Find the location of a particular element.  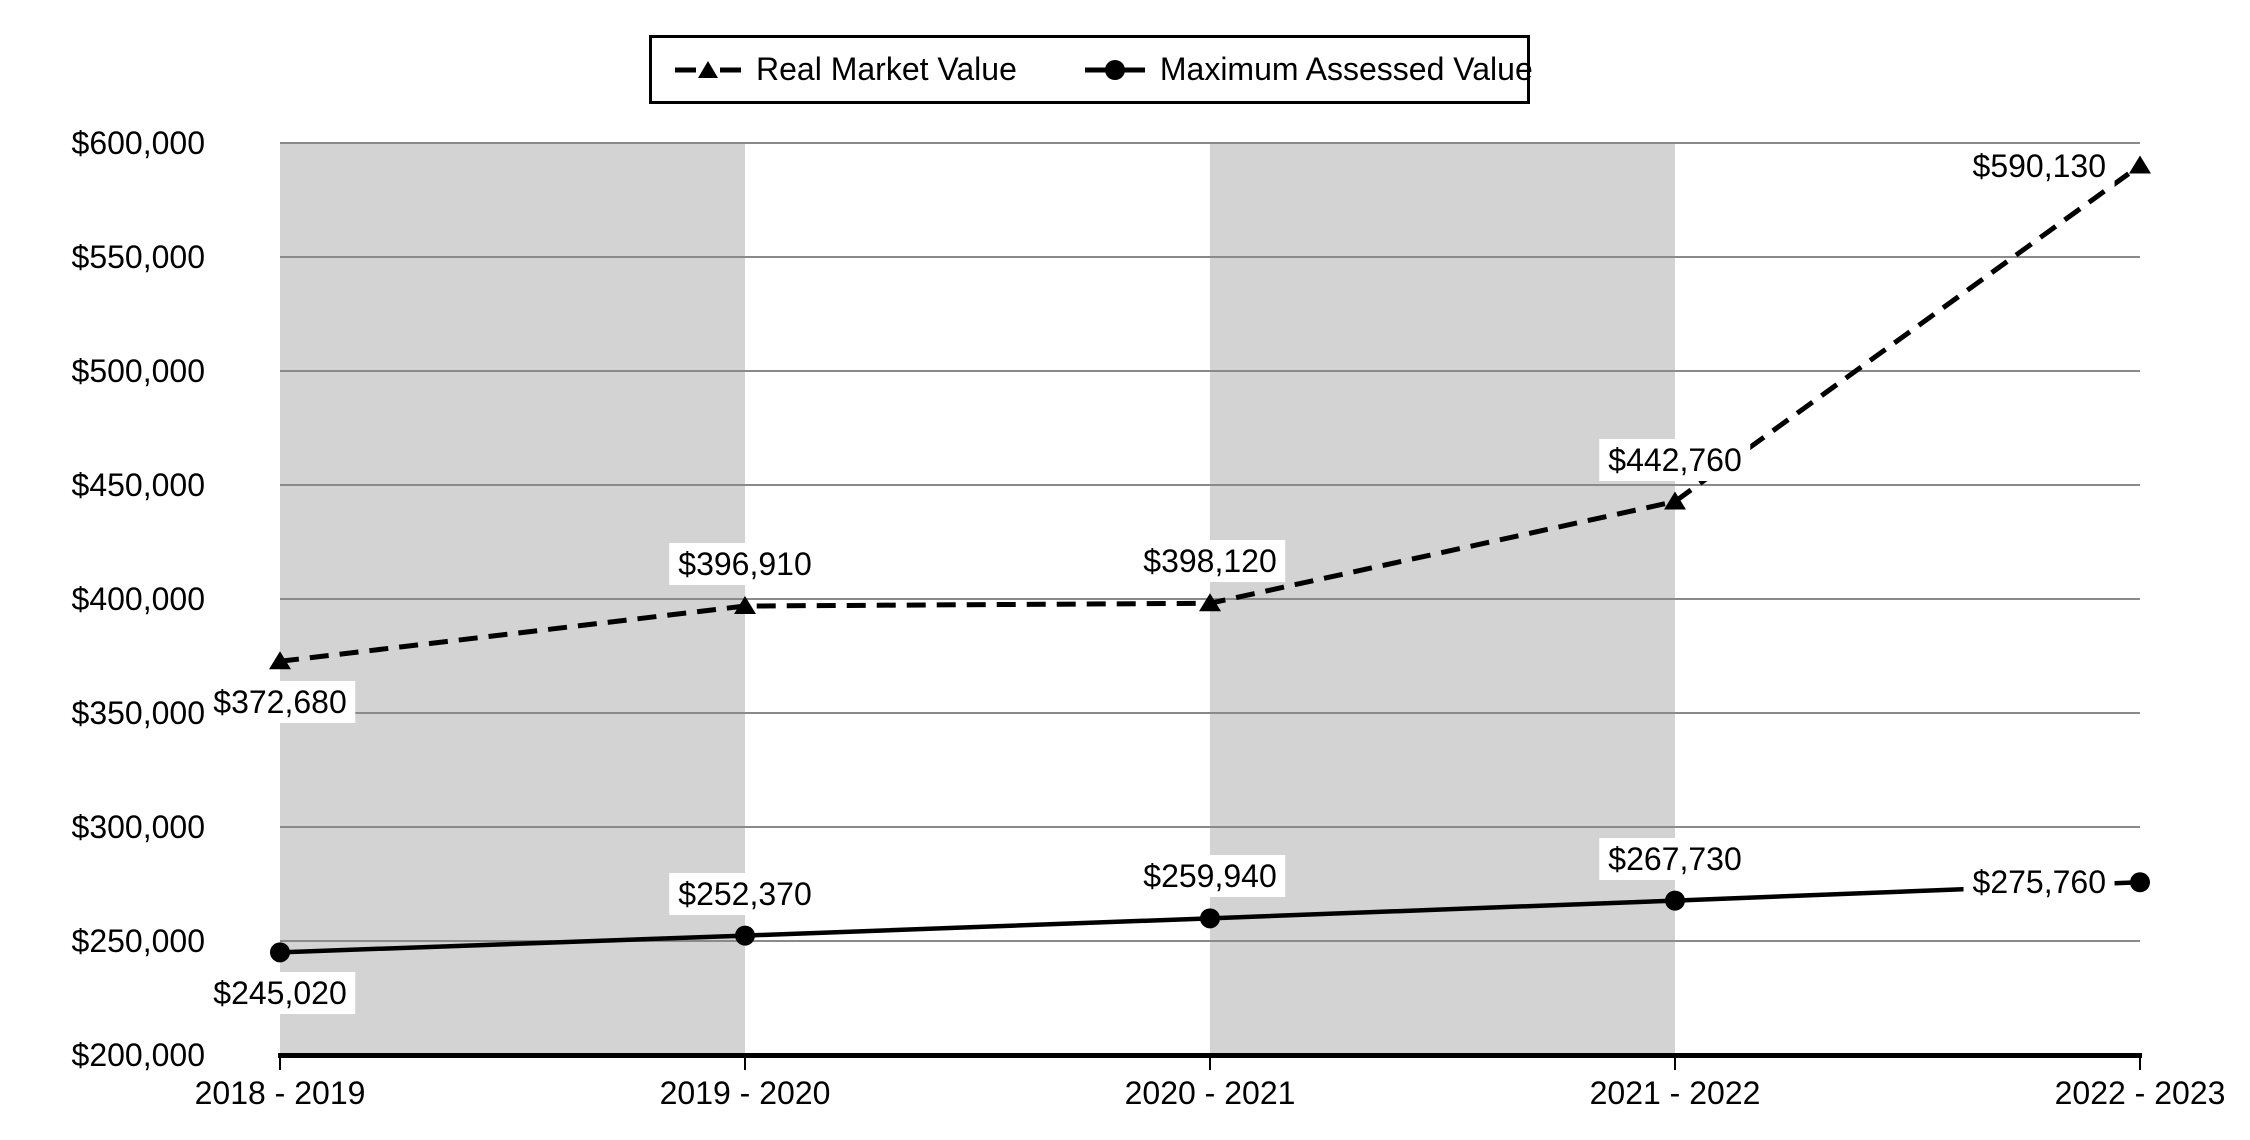

data-point-label: $267,730 is located at coordinates (1675, 858).